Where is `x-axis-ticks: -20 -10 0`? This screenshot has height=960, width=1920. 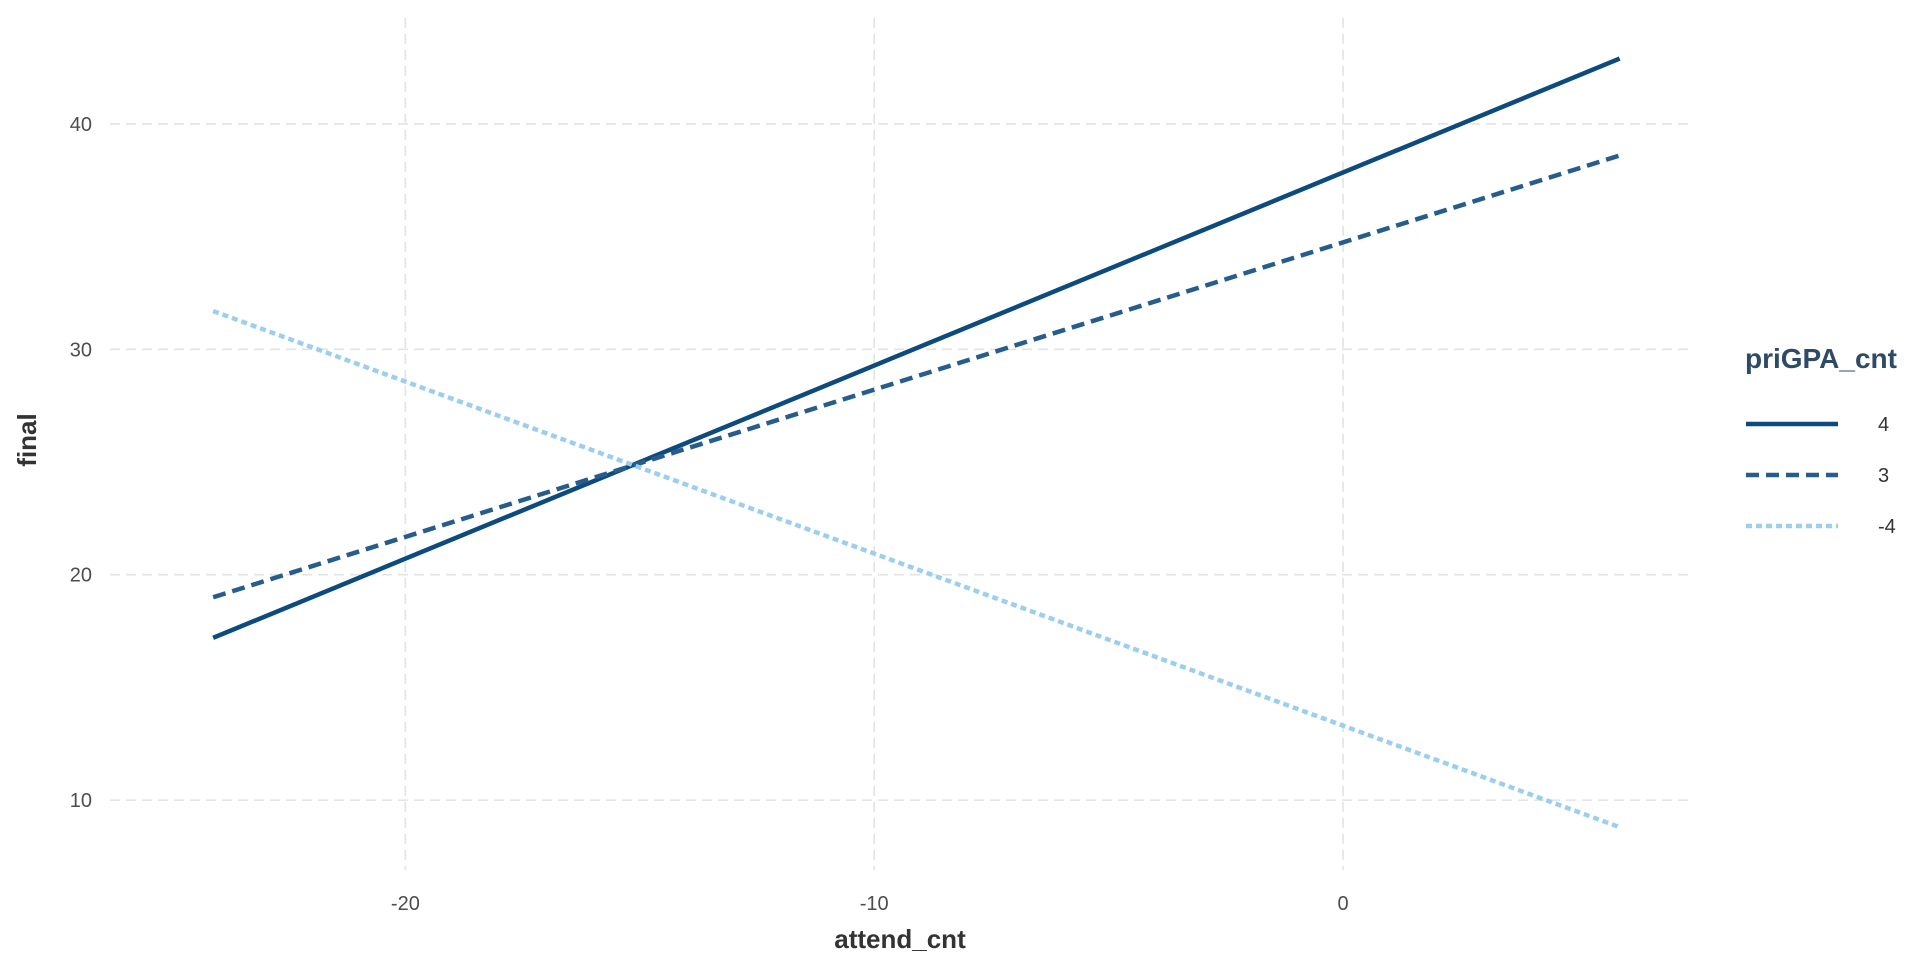 x-axis-ticks: -20 -10 0 is located at coordinates (870, 904).